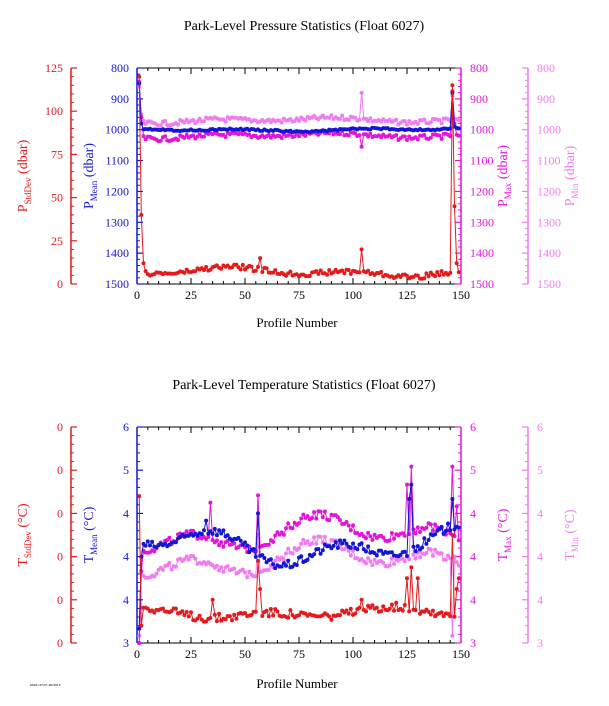 The width and height of the screenshot is (609, 706). Describe the element at coordinates (117, 284) in the screenshot. I see `mean-y-tick-label: 1500` at that location.